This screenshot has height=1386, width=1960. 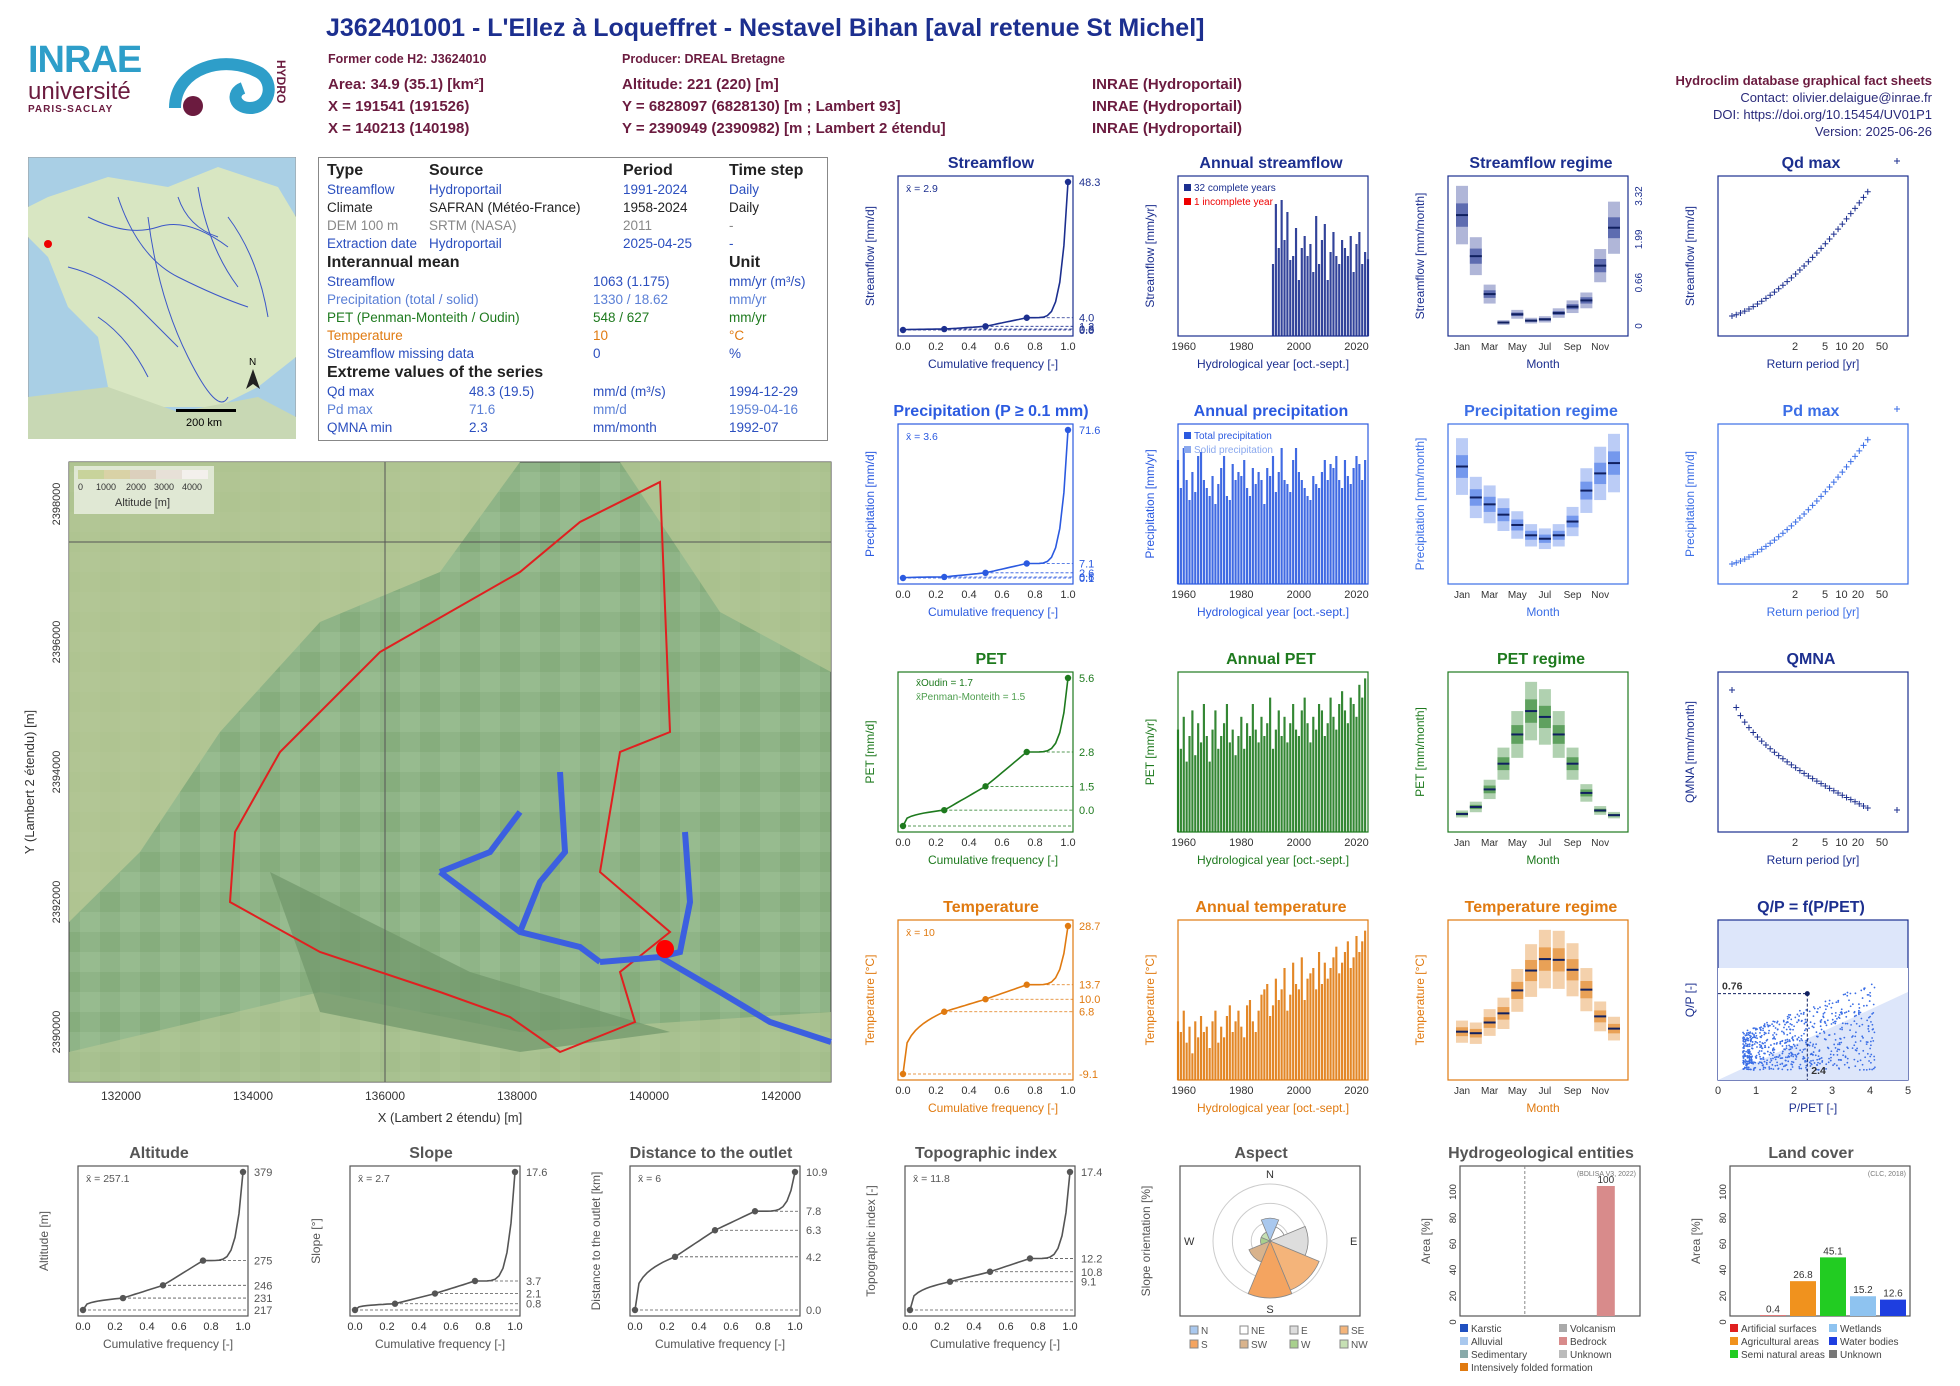 What do you see at coordinates (1067, 843) in the screenshot?
I see `x-tick-label: 1.0` at bounding box center [1067, 843].